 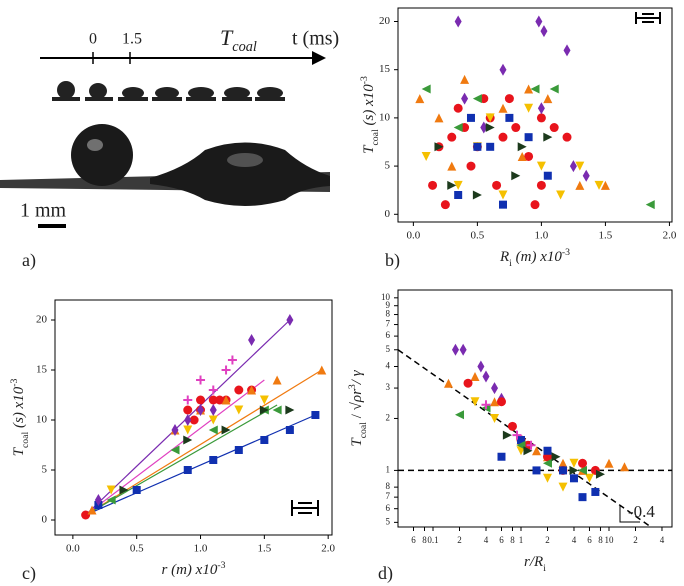 What do you see at coordinates (535, 563) in the screenshot?
I see `x-axis-label: r/Ri` at bounding box center [535, 563].